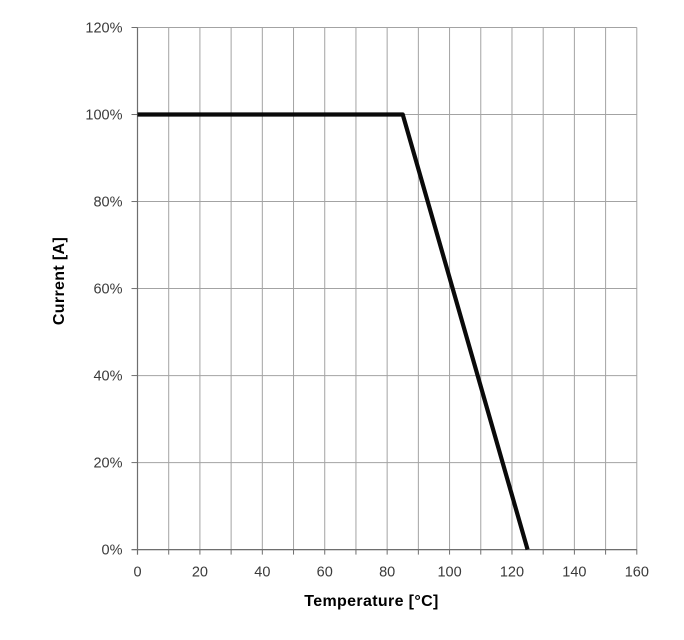  What do you see at coordinates (103, 116) in the screenshot?
I see `y-tick-label: 100%` at bounding box center [103, 116].